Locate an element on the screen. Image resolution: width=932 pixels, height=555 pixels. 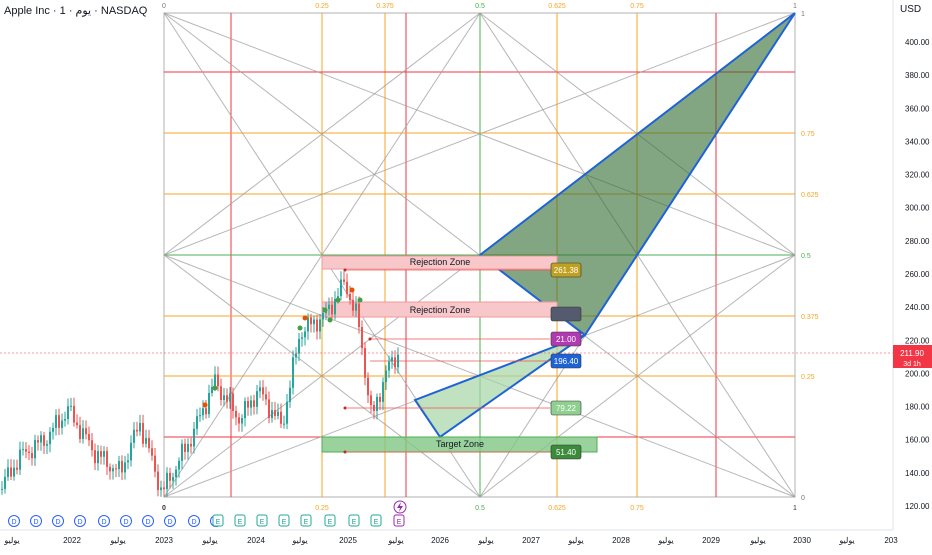
level-price-tag-text: 51.40 is located at coordinates (566, 452).